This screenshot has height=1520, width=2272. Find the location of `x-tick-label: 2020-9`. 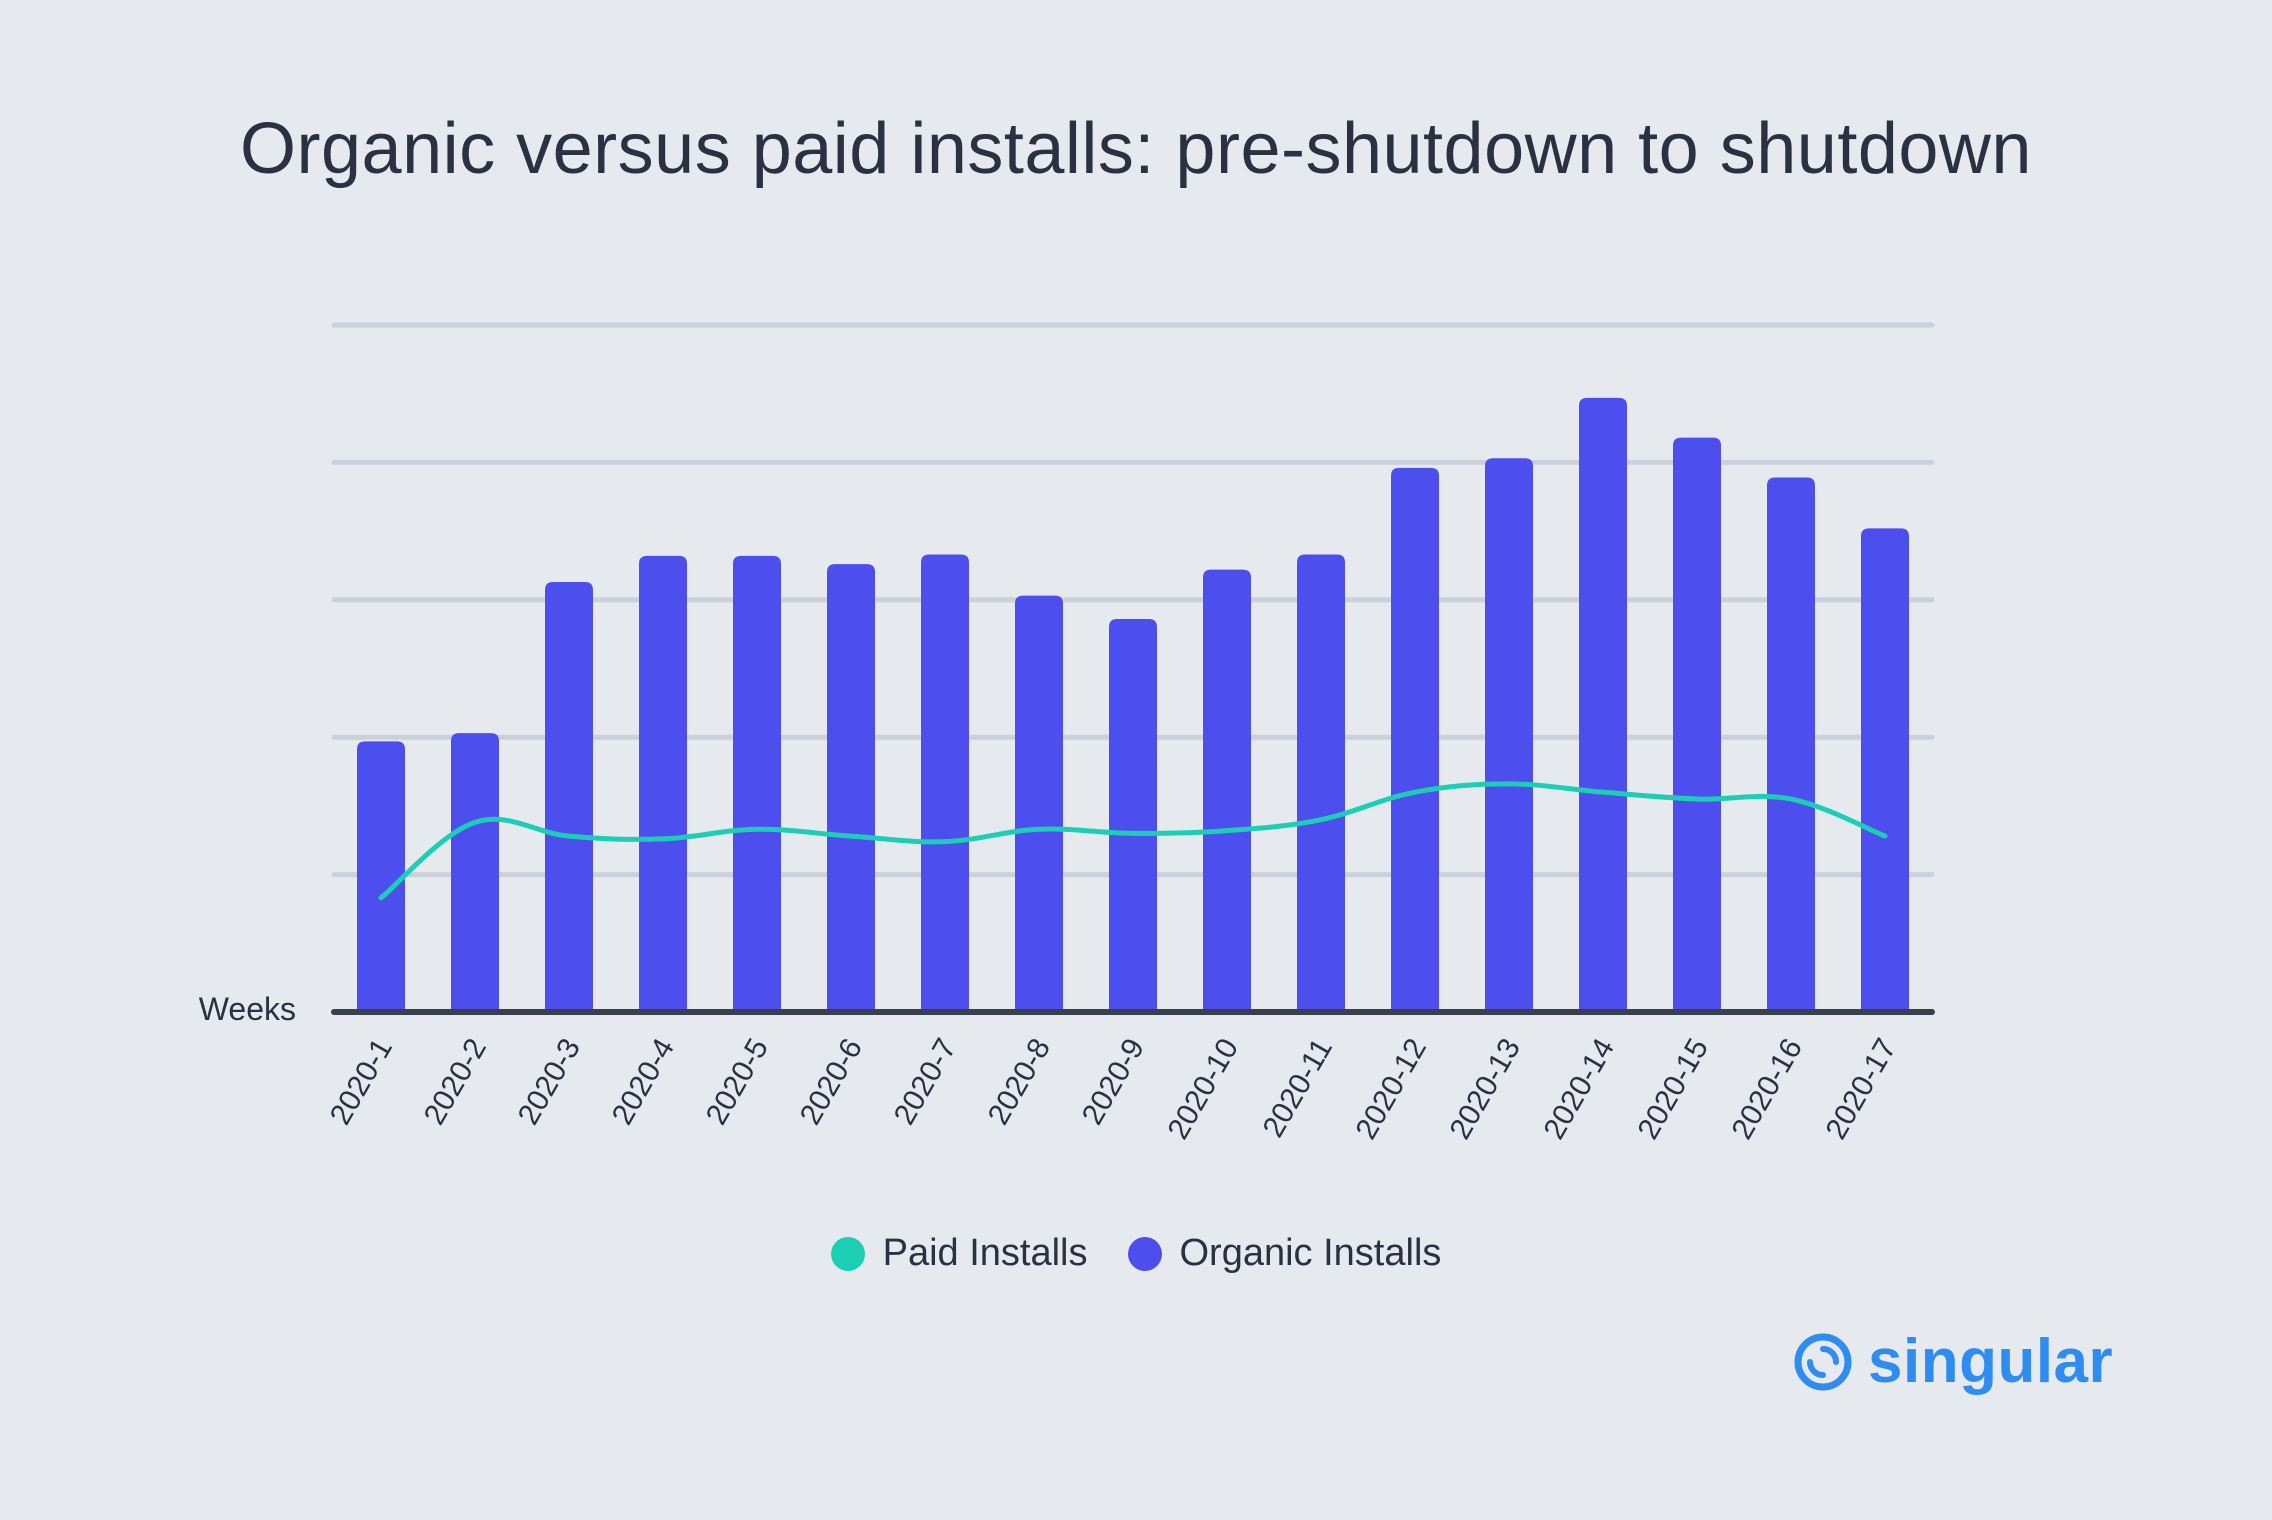

x-tick-label: 2020-9 is located at coordinates (1113, 1081).